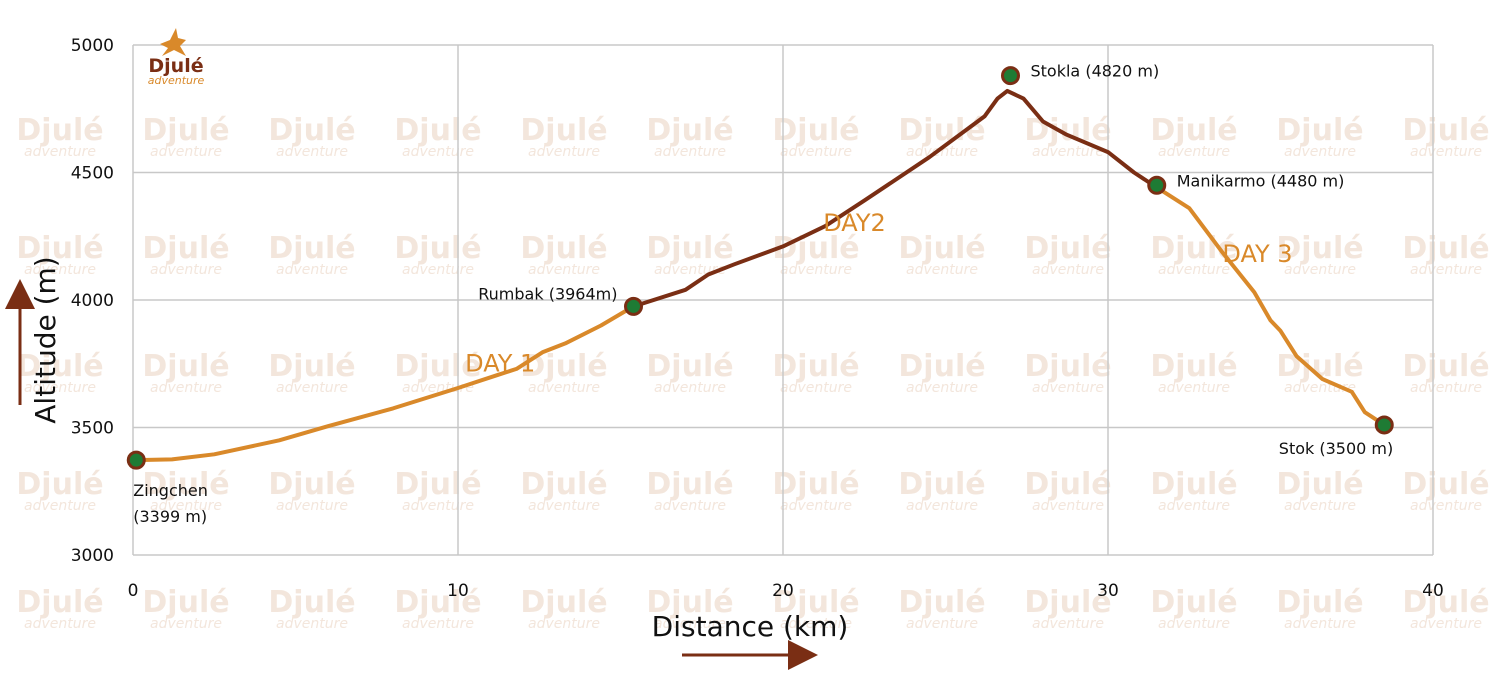 This screenshot has width=1500, height=676. What do you see at coordinates (92, 429) in the screenshot?
I see `y-tick-label: 3500` at bounding box center [92, 429].